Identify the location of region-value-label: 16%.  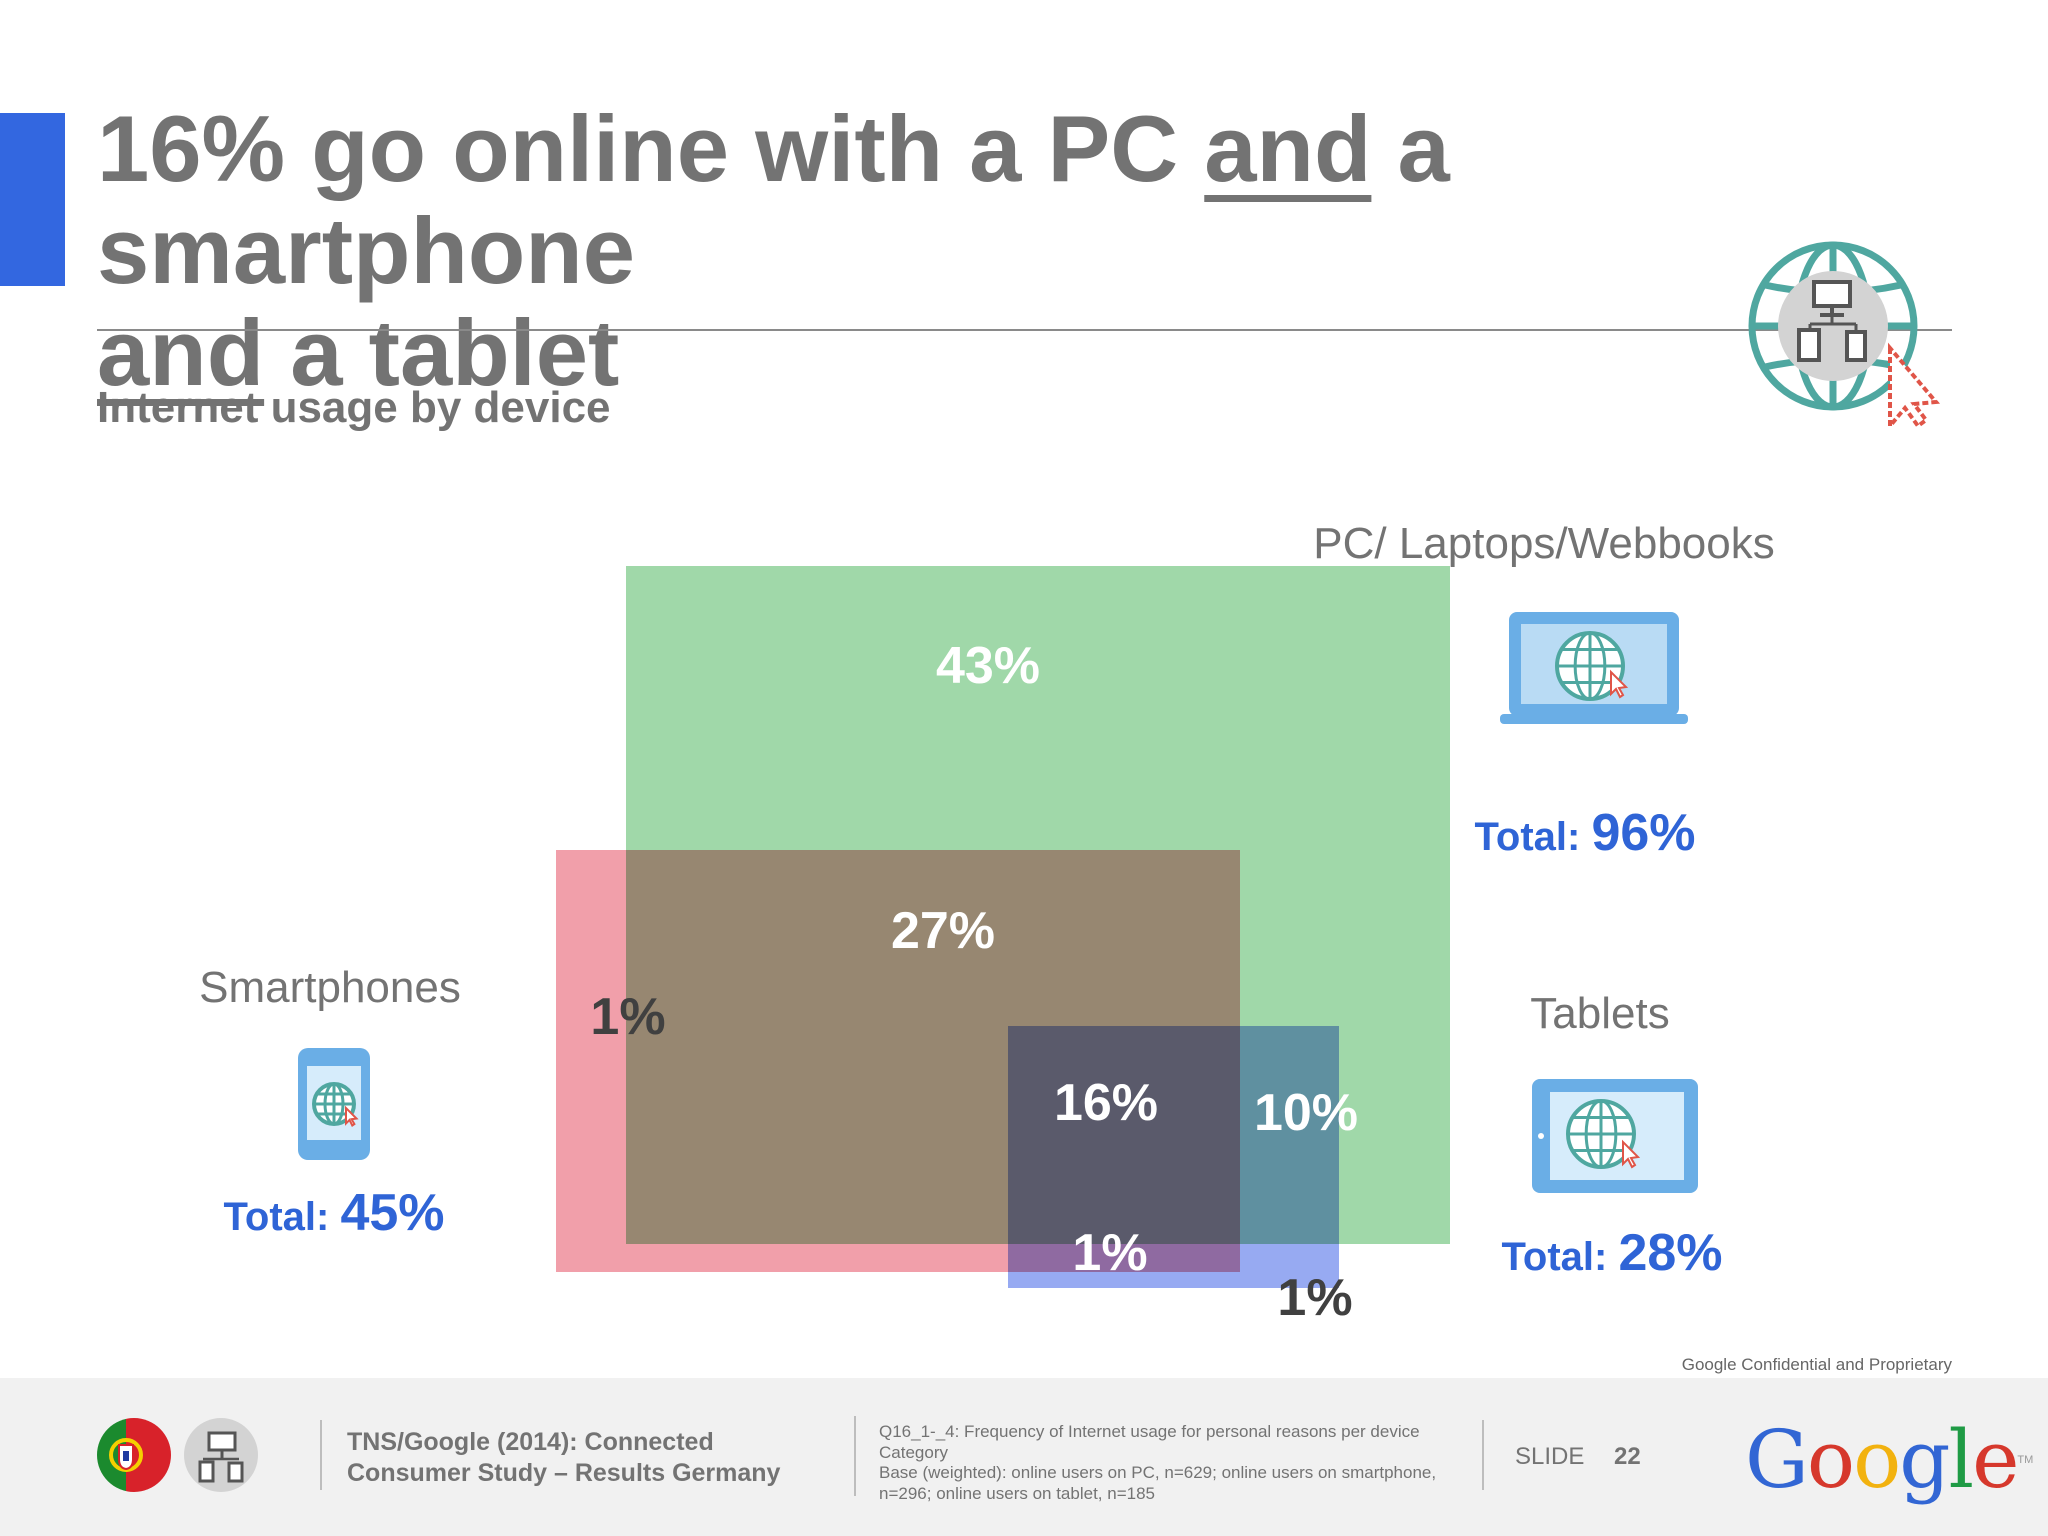
(1106, 1103).